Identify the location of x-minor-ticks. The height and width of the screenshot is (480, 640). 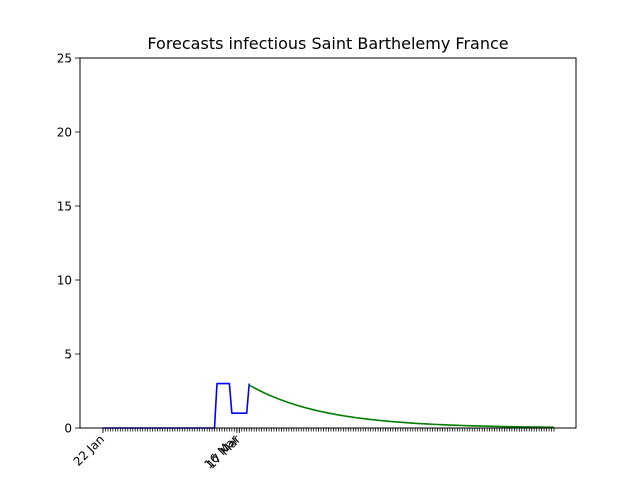
(328, 430).